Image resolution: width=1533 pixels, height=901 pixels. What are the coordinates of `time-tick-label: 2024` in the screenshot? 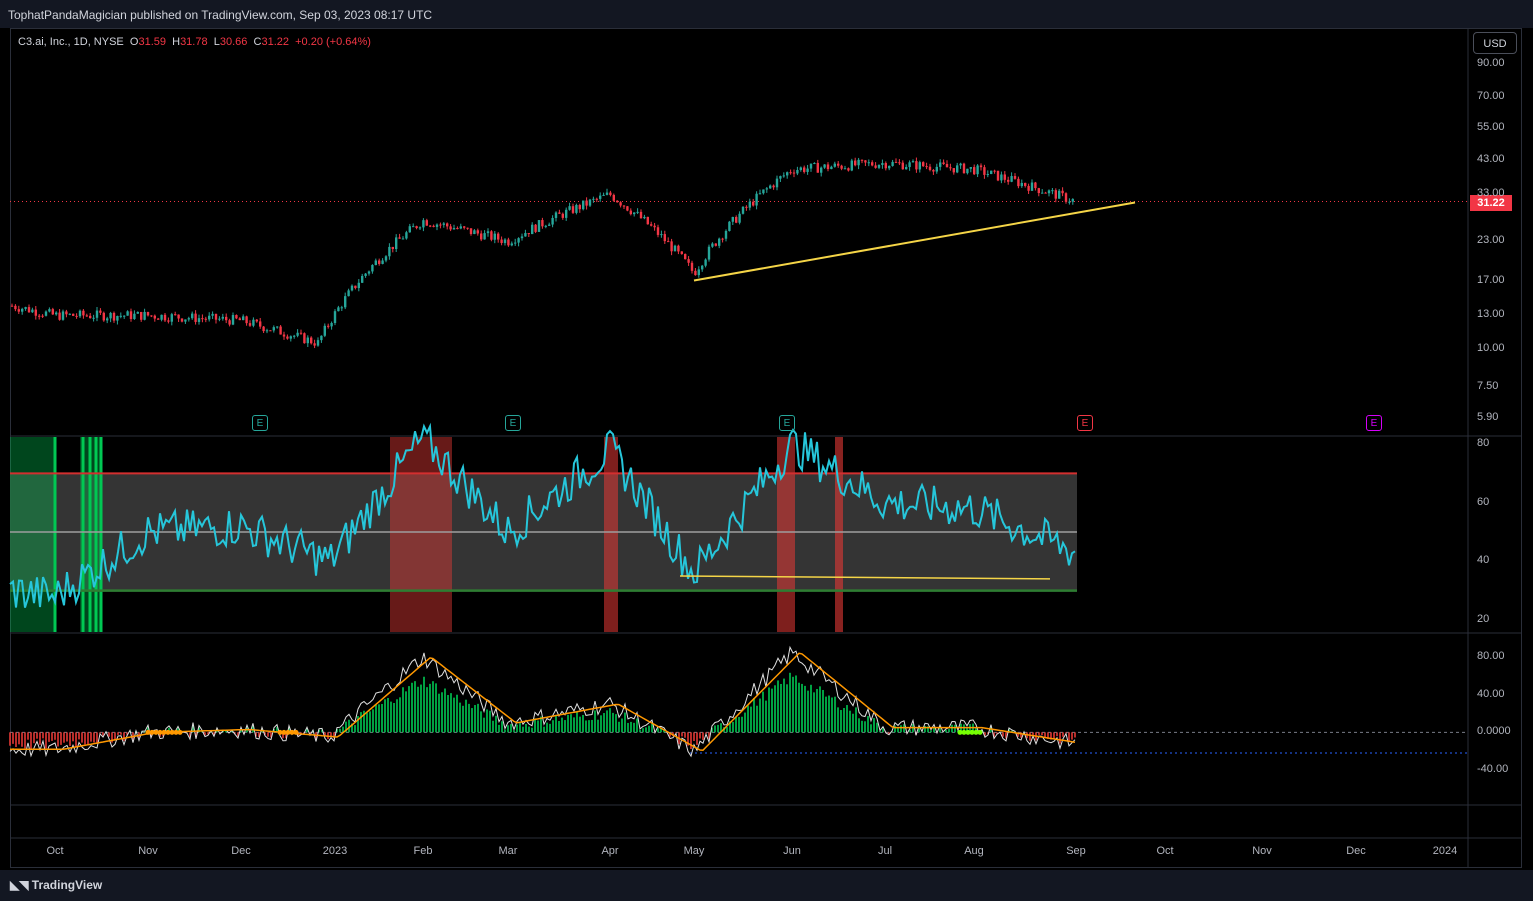 It's located at (1445, 851).